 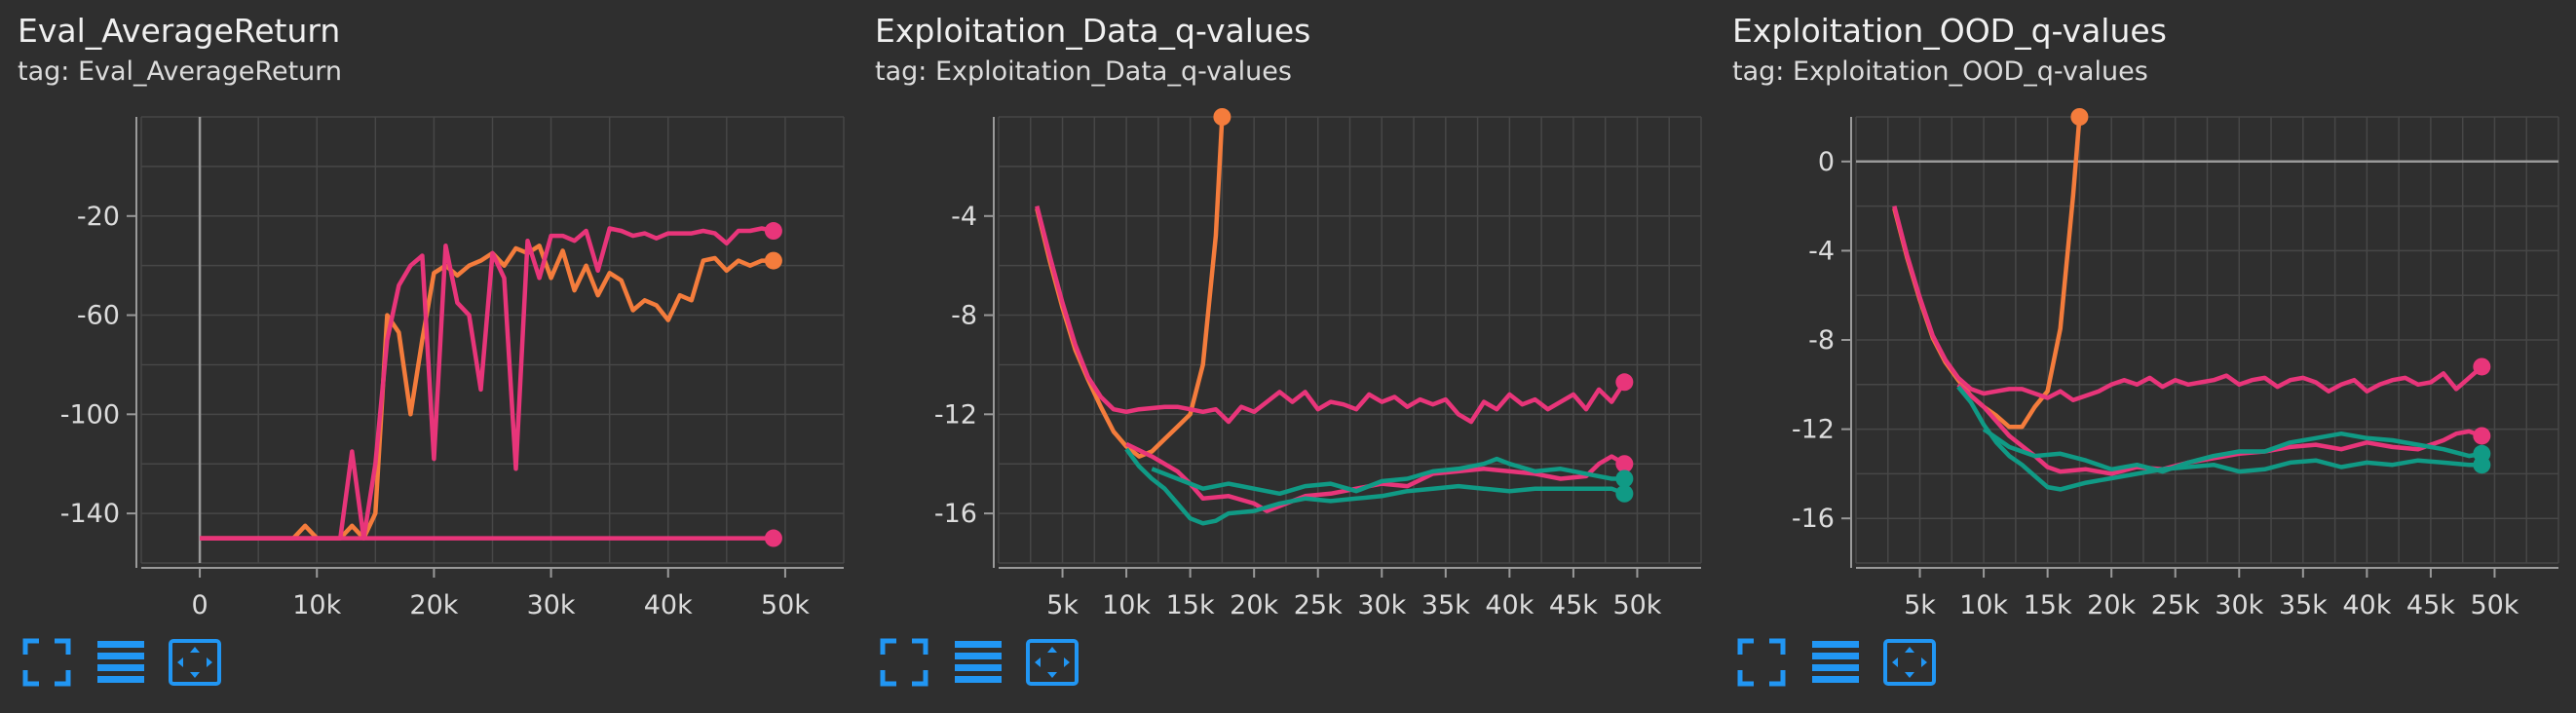 What do you see at coordinates (1826, 162) in the screenshot?
I see `y-tick-label: 0` at bounding box center [1826, 162].